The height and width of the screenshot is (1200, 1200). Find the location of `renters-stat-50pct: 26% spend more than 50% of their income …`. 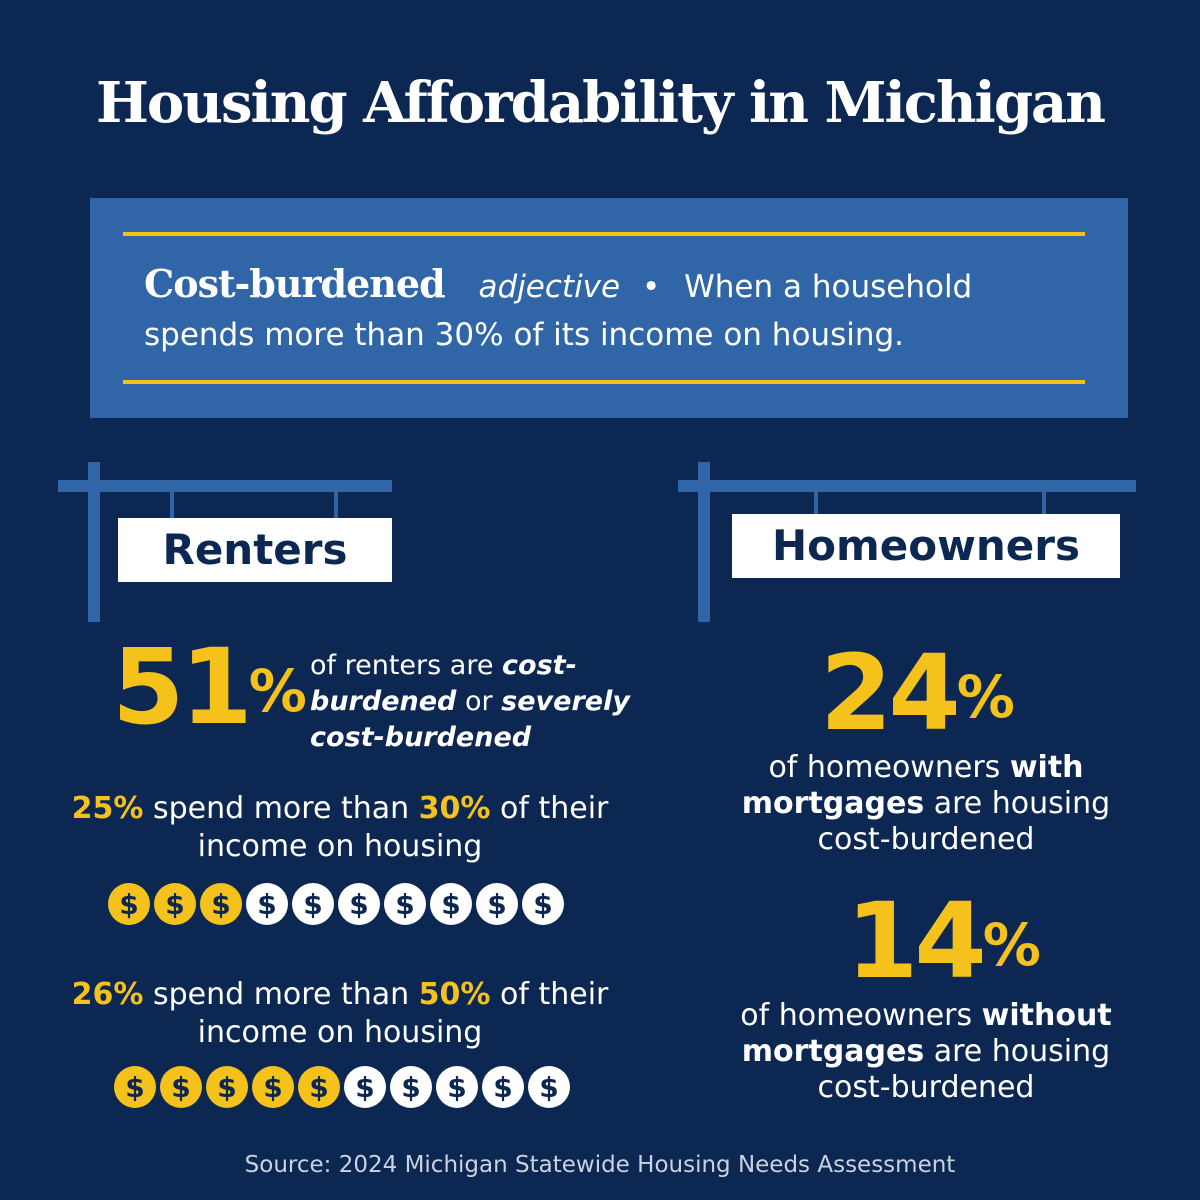

renters-stat-50pct: 26% spend more than 50% of their income … is located at coordinates (340, 1013).